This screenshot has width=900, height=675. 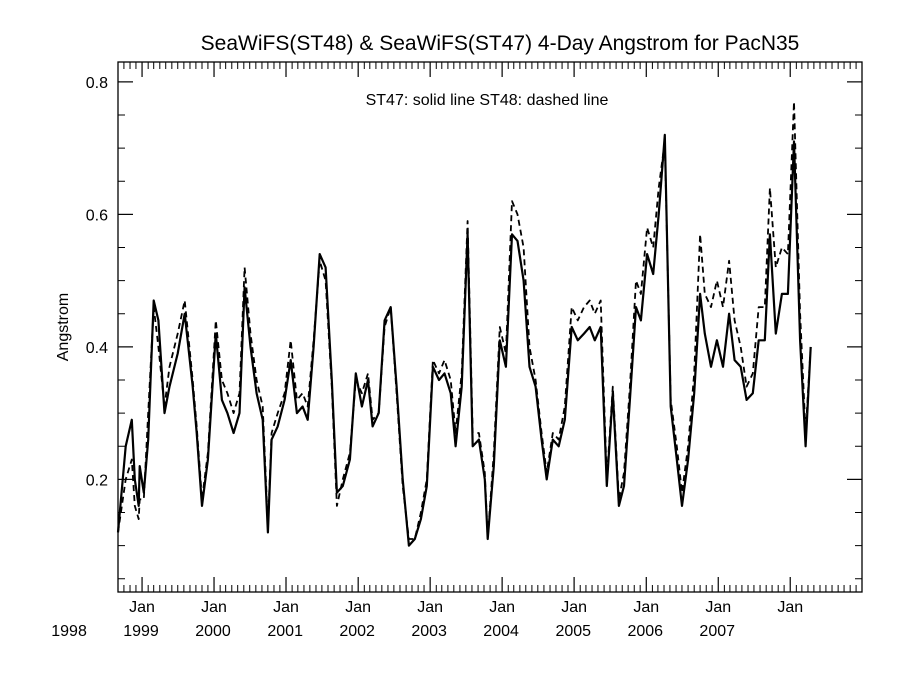 What do you see at coordinates (141, 631) in the screenshot?
I see `x-tick-label-year: 1999` at bounding box center [141, 631].